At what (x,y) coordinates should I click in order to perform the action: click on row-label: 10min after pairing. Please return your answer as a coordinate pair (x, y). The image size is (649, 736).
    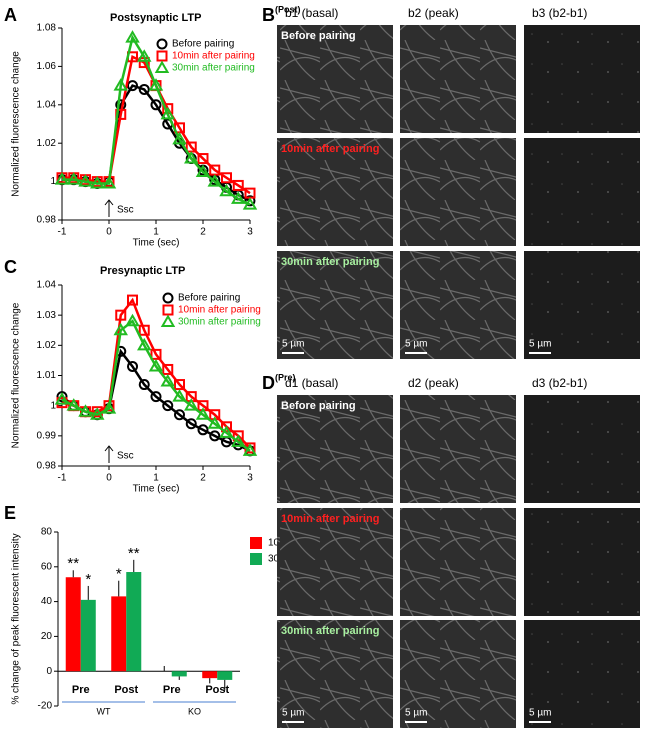
    Looking at the image, I should click on (330, 519).